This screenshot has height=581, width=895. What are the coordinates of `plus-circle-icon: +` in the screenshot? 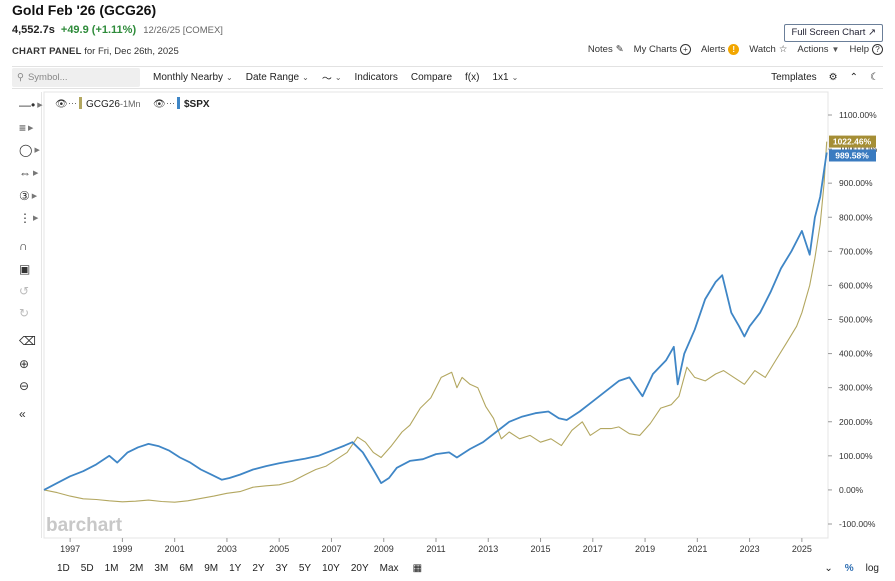 It's located at (685, 49).